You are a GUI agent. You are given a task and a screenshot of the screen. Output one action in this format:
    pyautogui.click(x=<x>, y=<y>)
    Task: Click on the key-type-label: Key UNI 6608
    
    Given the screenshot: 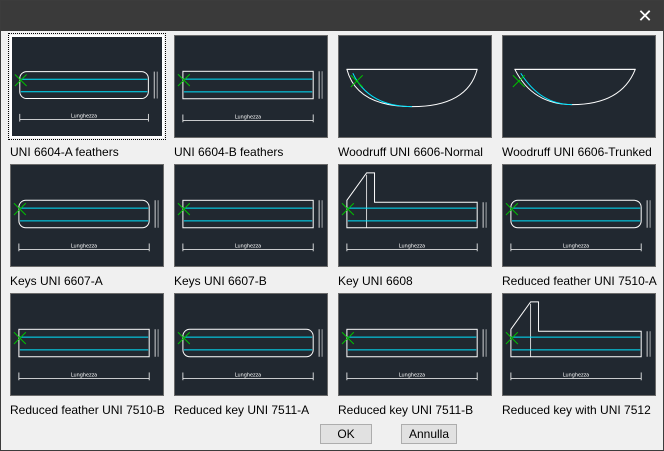 What is the action you would take?
    pyautogui.click(x=375, y=281)
    